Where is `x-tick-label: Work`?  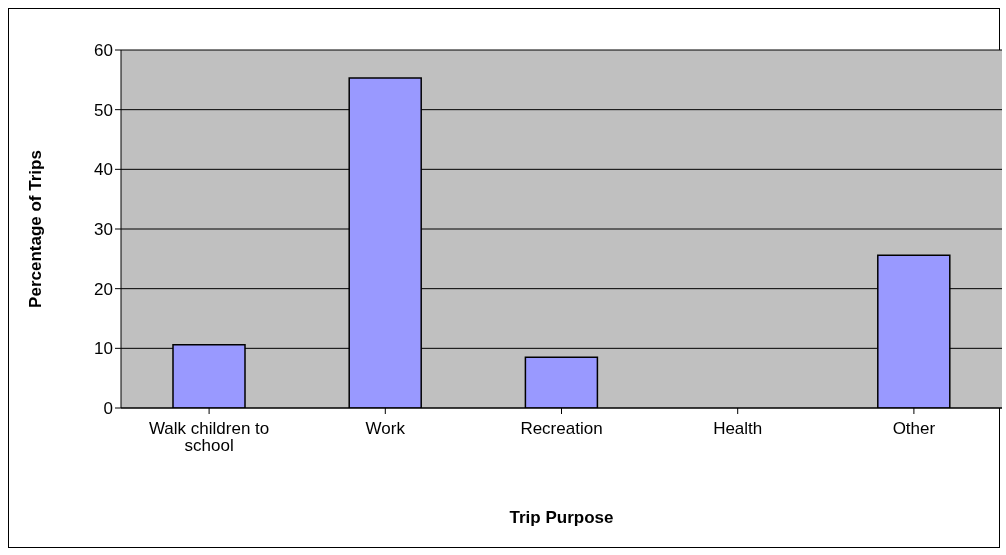
x-tick-label: Work is located at coordinates (385, 429).